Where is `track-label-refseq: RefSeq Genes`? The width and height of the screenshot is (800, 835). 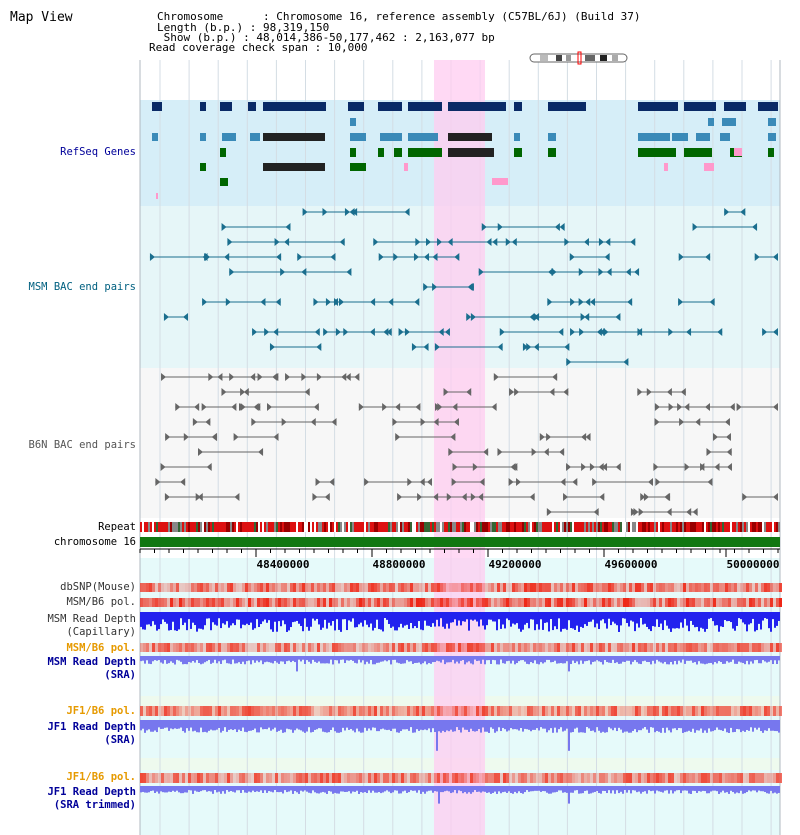 track-label-refseq: RefSeq Genes is located at coordinates (98, 152).